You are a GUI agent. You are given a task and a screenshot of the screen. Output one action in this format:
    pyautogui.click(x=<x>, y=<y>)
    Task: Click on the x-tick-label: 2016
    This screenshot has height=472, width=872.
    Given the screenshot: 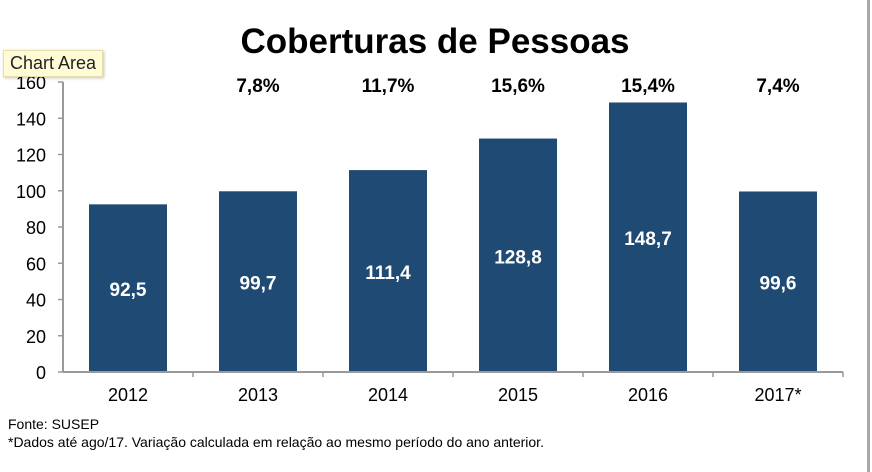 What is the action you would take?
    pyautogui.click(x=648, y=395)
    